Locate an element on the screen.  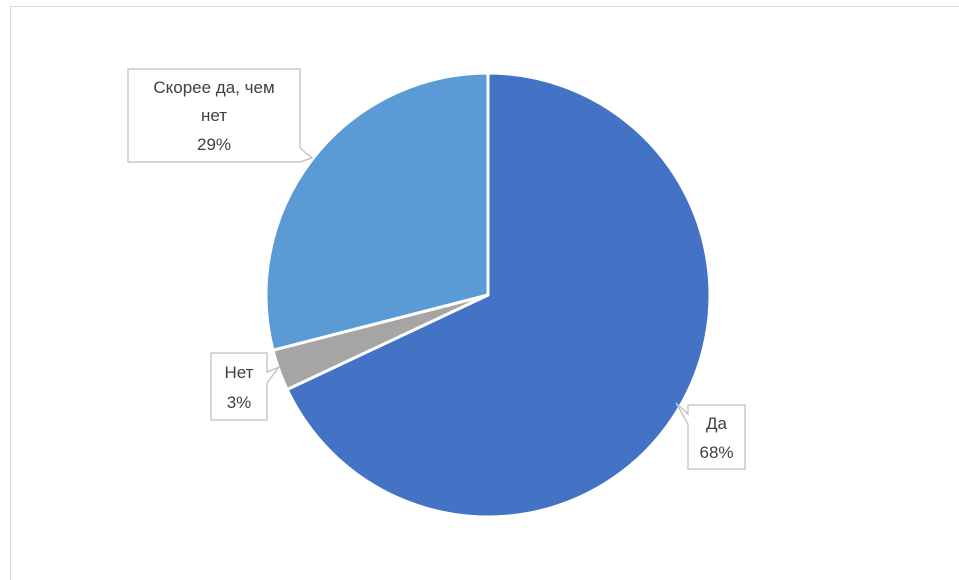
callout-da-category: Да is located at coordinates (717, 423).